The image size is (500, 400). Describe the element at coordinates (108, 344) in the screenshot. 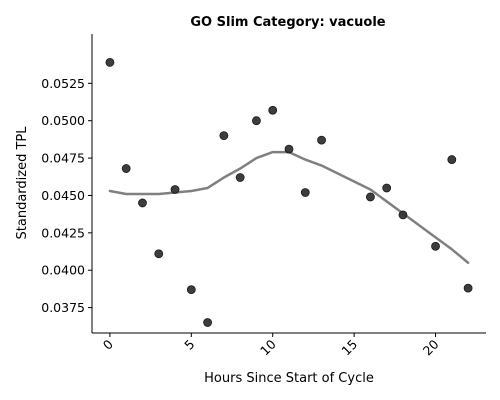

I see `x-tick-label: 0` at that location.